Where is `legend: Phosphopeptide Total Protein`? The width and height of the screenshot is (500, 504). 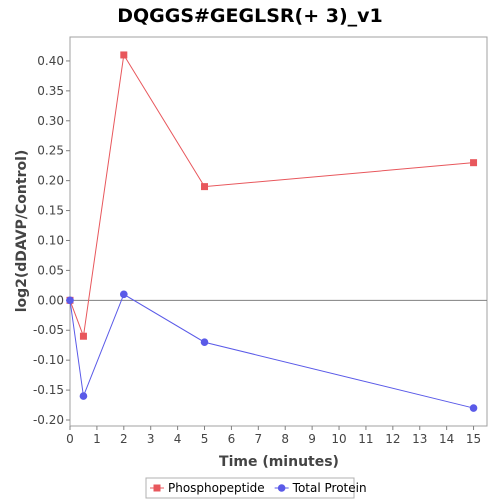
legend: Phosphopeptide Total Protein is located at coordinates (256, 488).